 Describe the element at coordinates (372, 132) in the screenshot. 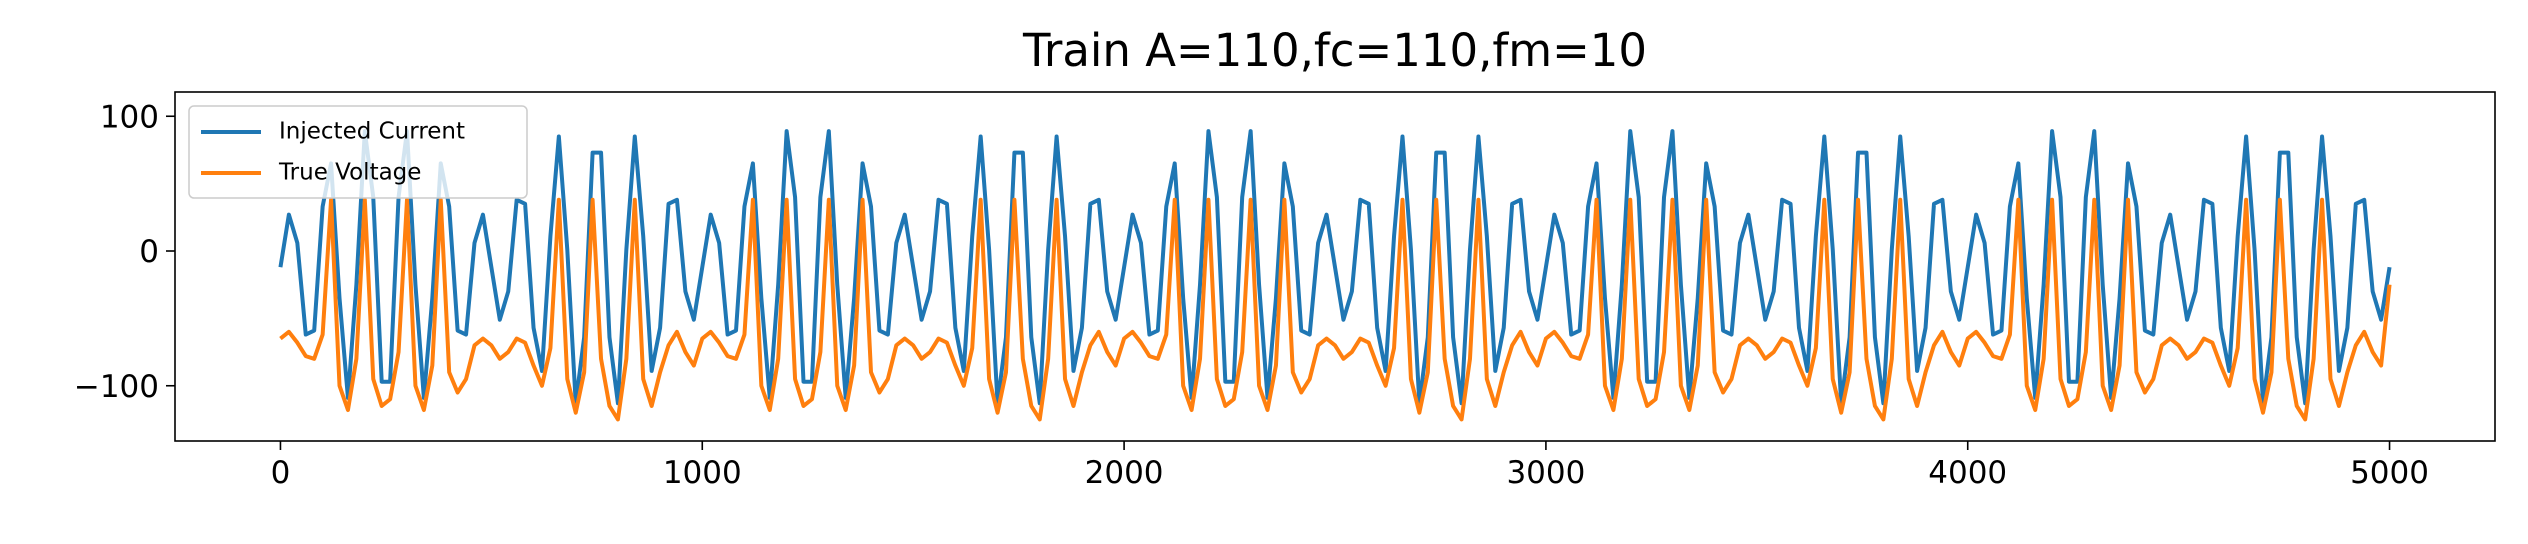

I see `legend-label: Injected Current` at that location.